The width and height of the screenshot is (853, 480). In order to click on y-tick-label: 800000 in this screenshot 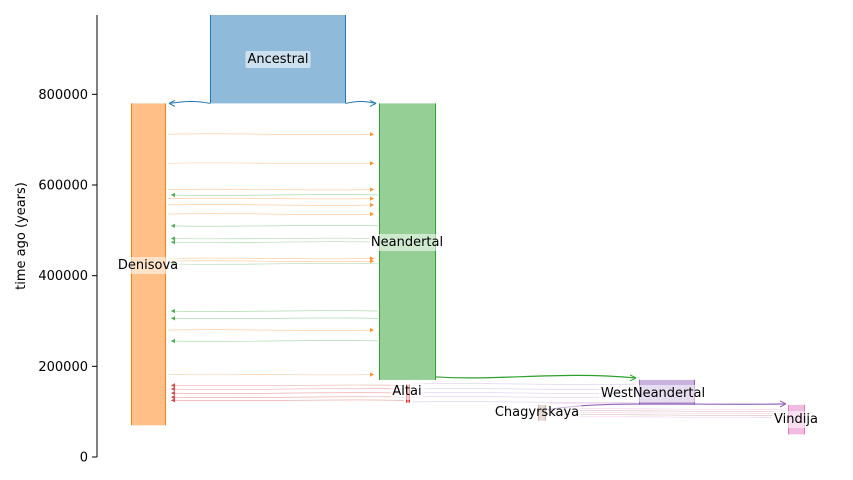, I will do `click(63, 95)`.